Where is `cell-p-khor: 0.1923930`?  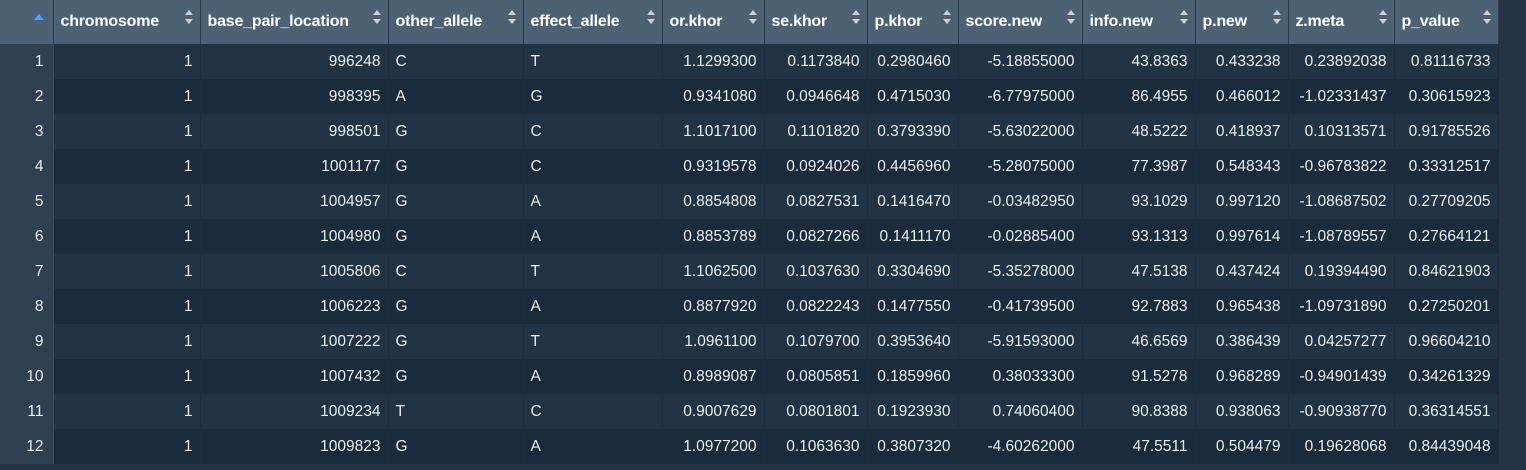
cell-p-khor: 0.1923930 is located at coordinates (913, 411).